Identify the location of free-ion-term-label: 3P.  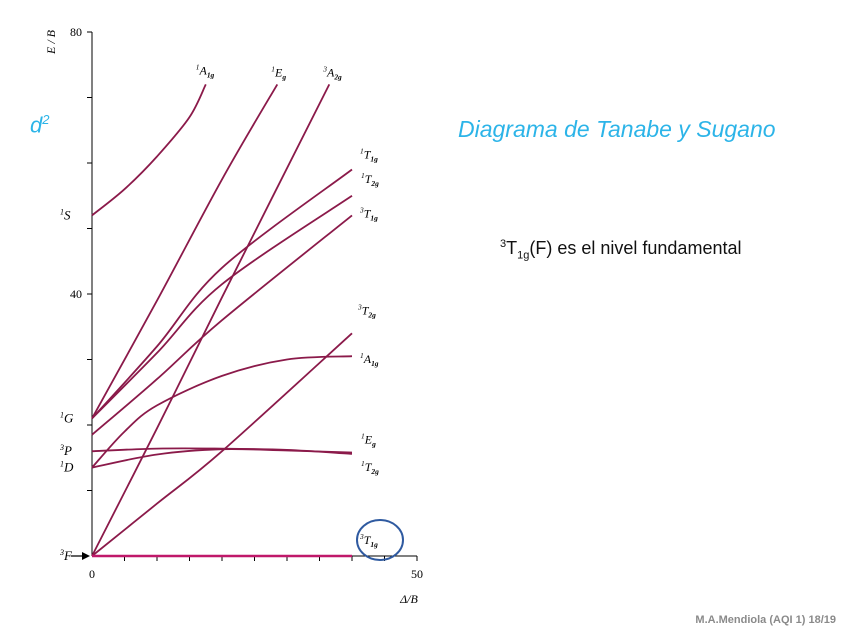
(65, 450).